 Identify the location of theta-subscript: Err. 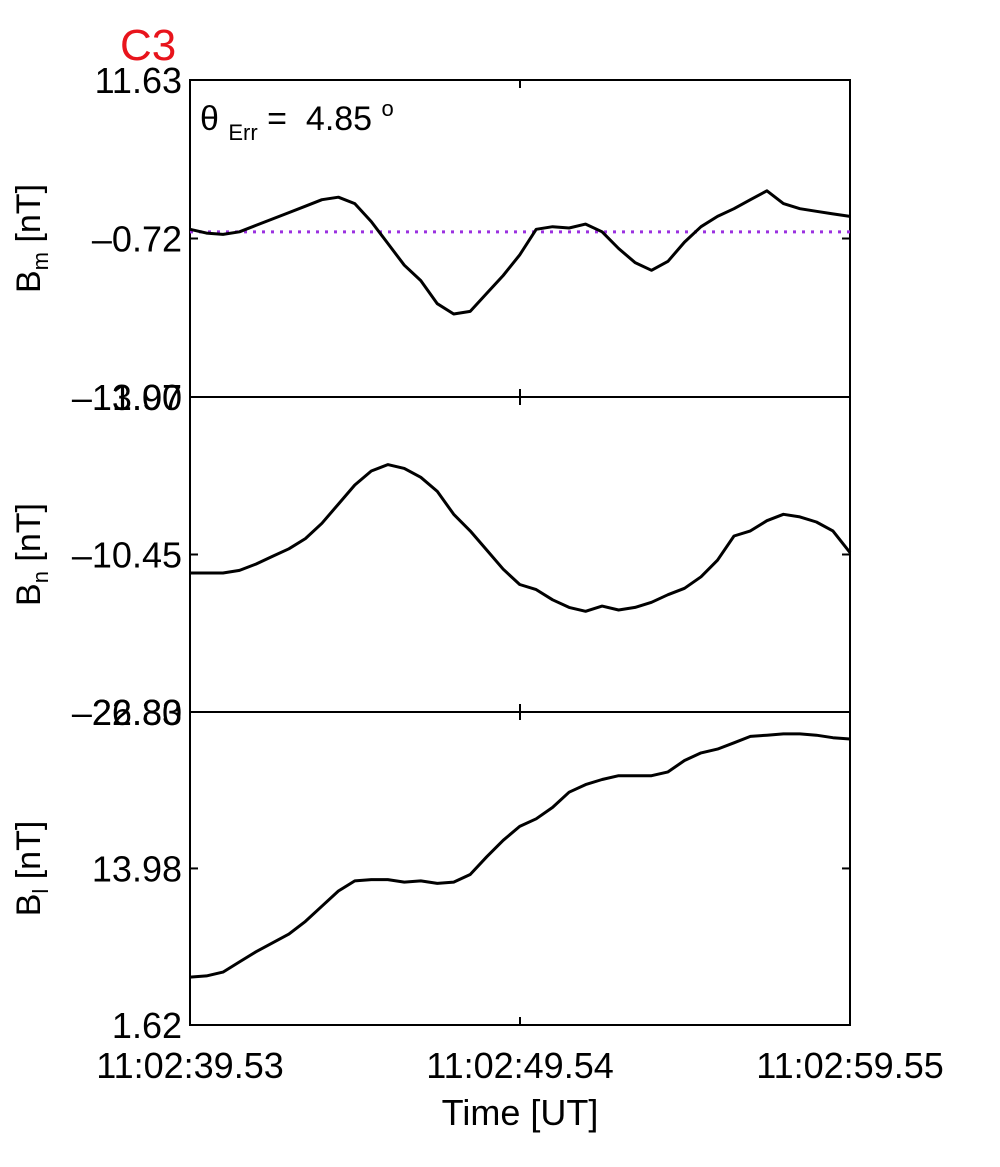
(242, 132).